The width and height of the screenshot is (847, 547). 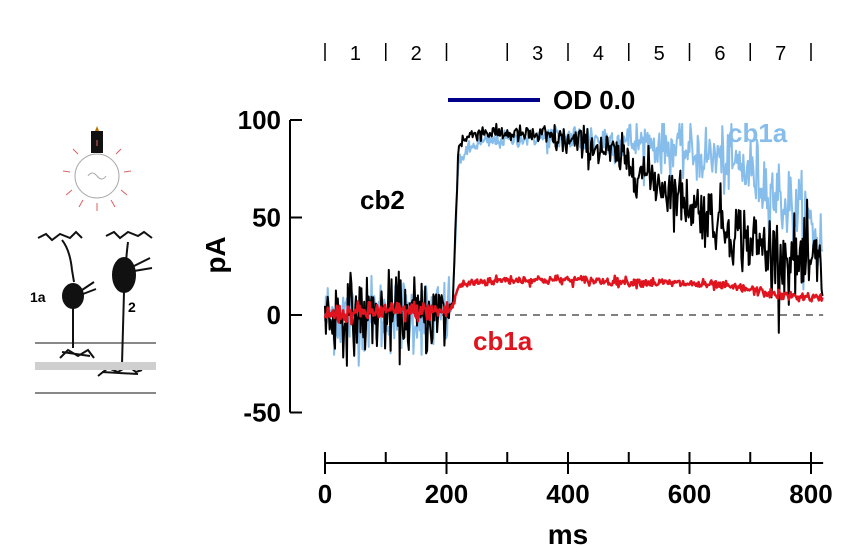 What do you see at coordinates (97, 168) in the screenshot?
I see `light-bulb-icon` at bounding box center [97, 168].